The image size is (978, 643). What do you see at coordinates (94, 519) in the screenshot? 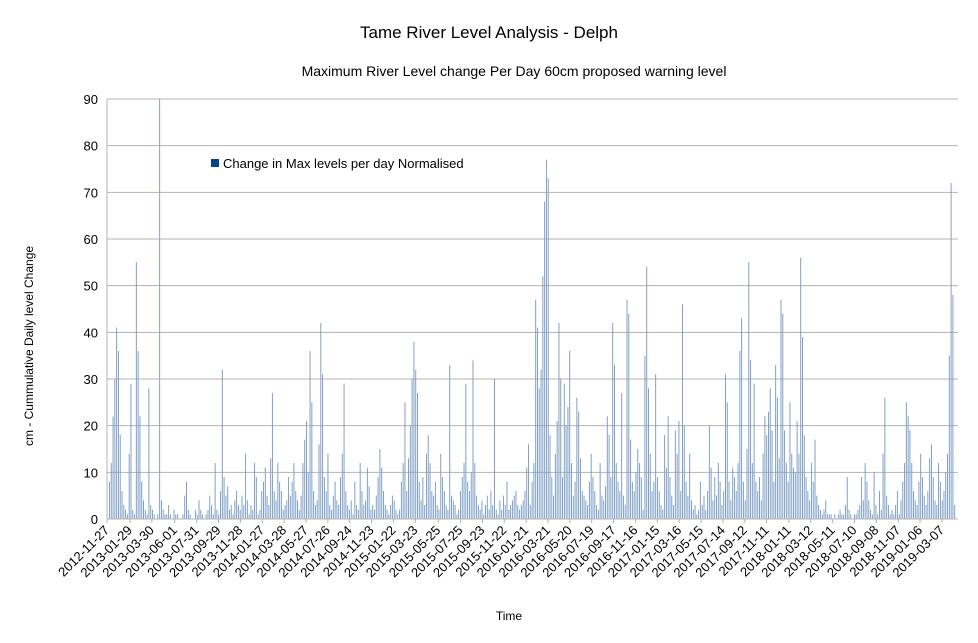
I see `y-tick-label: 0` at bounding box center [94, 519].